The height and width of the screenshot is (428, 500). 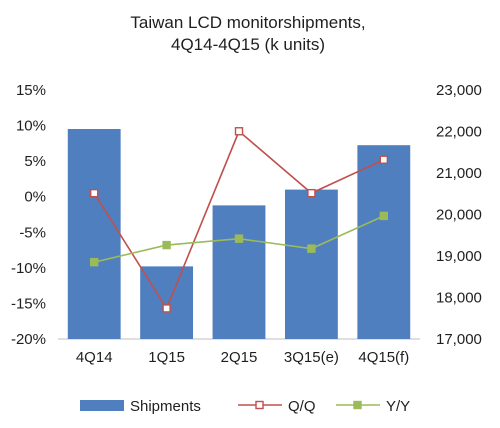 What do you see at coordinates (31, 90) in the screenshot?
I see `y-left-tick-label: 15%` at bounding box center [31, 90].